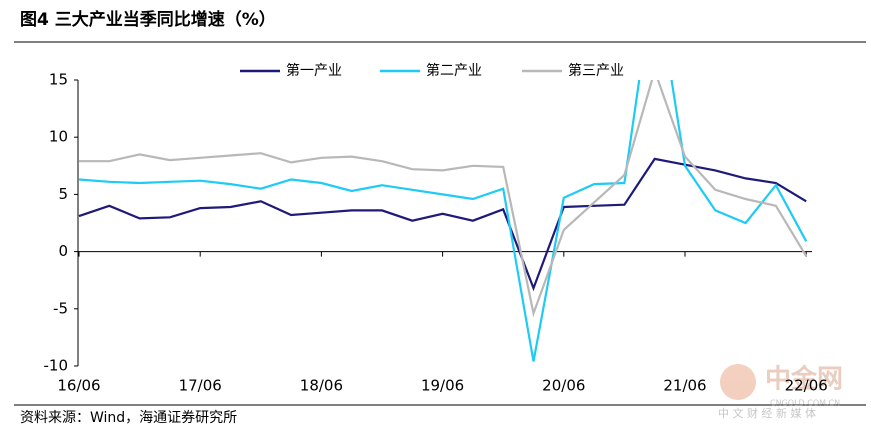  What do you see at coordinates (442, 386) in the screenshot?
I see `x-tick-label: 19/06` at bounding box center [442, 386].